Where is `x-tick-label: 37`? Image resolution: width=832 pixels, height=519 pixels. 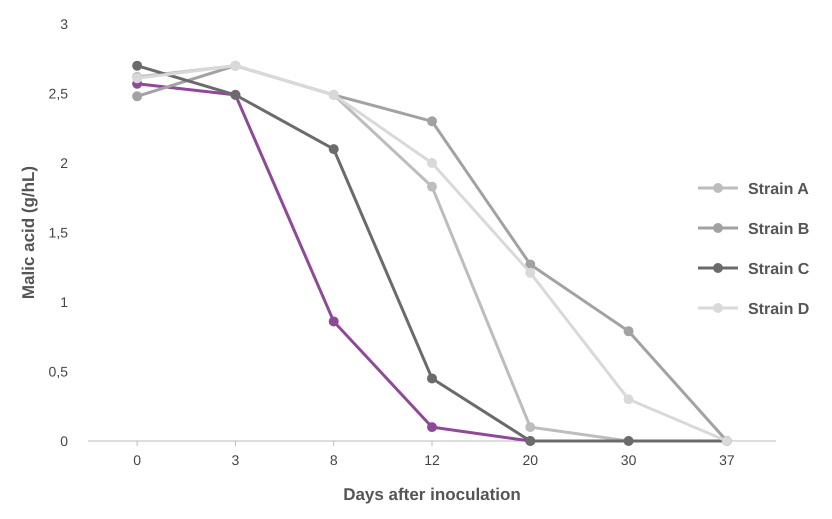
x-tick-label: 37 is located at coordinates (727, 460).